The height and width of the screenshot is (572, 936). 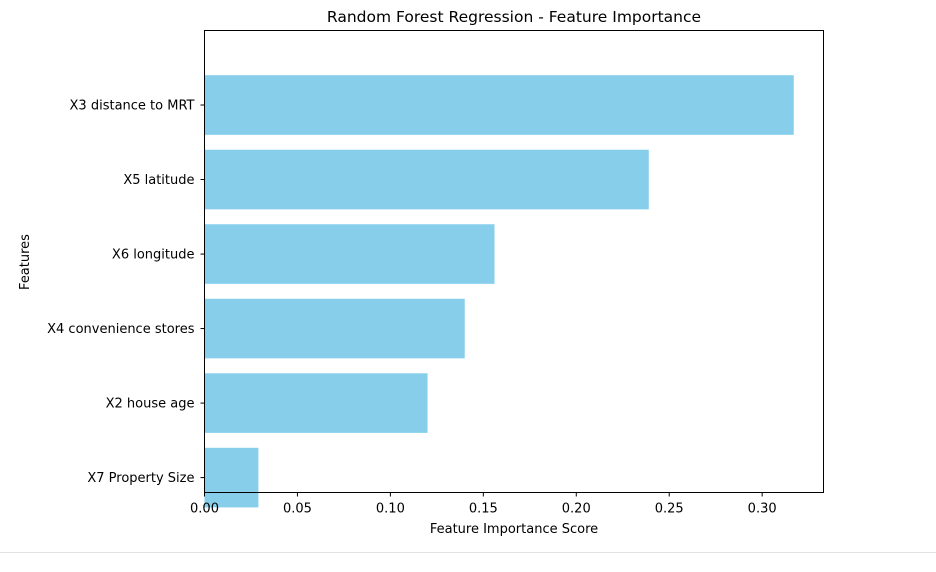 I want to click on y-tick-label: X6 longitude, so click(x=153, y=255).